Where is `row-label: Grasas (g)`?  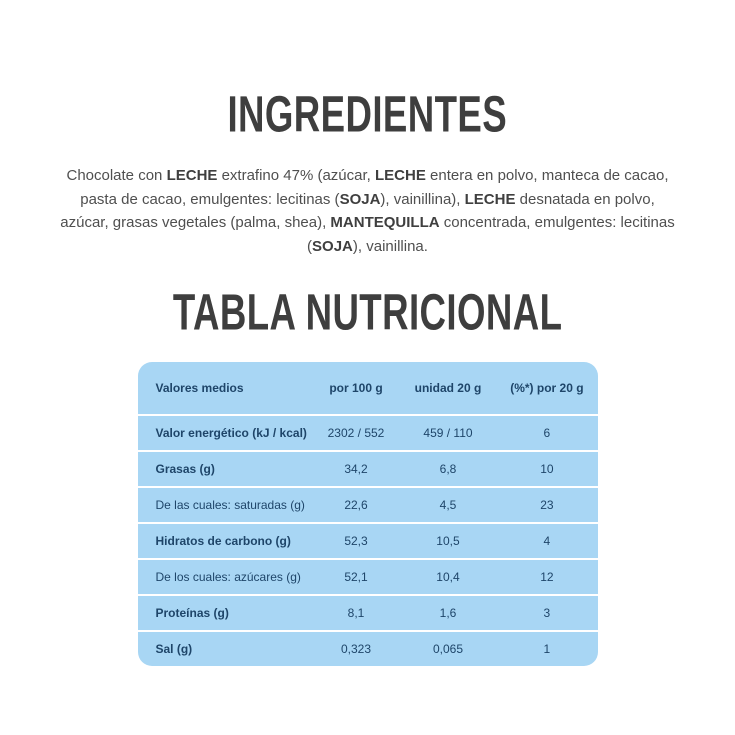 row-label: Grasas (g) is located at coordinates (185, 469).